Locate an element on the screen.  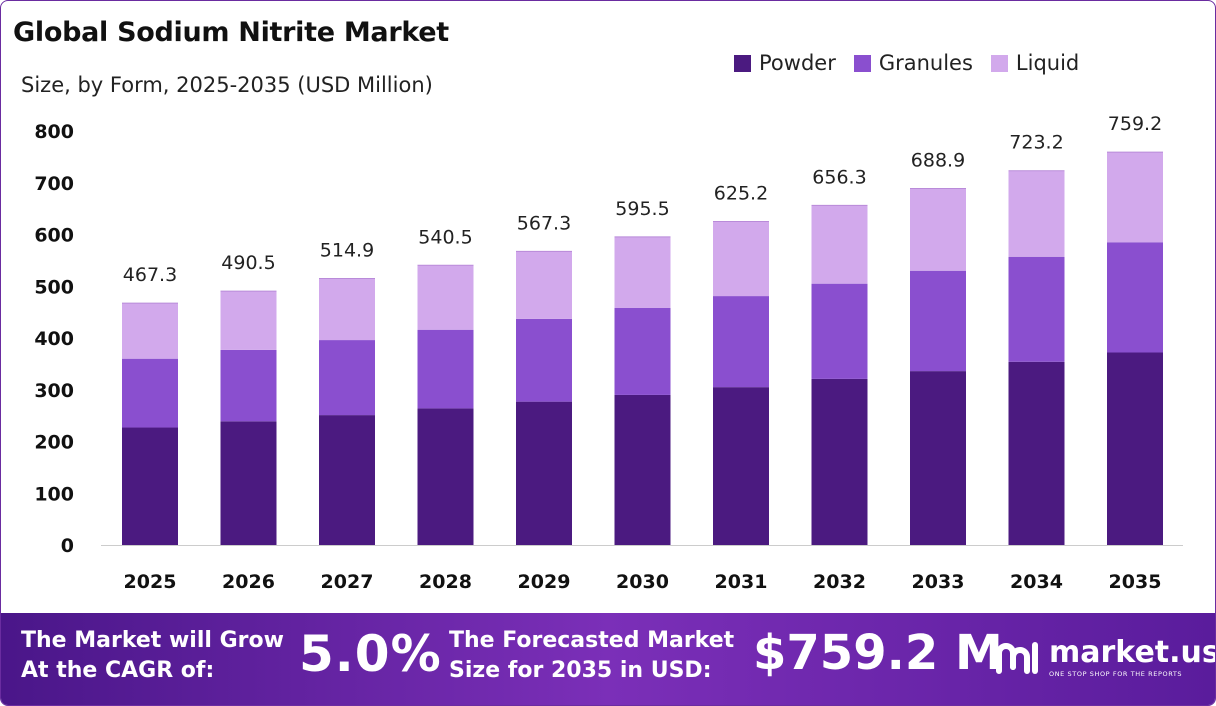
total-label-2031: 625.2 is located at coordinates (741, 193).